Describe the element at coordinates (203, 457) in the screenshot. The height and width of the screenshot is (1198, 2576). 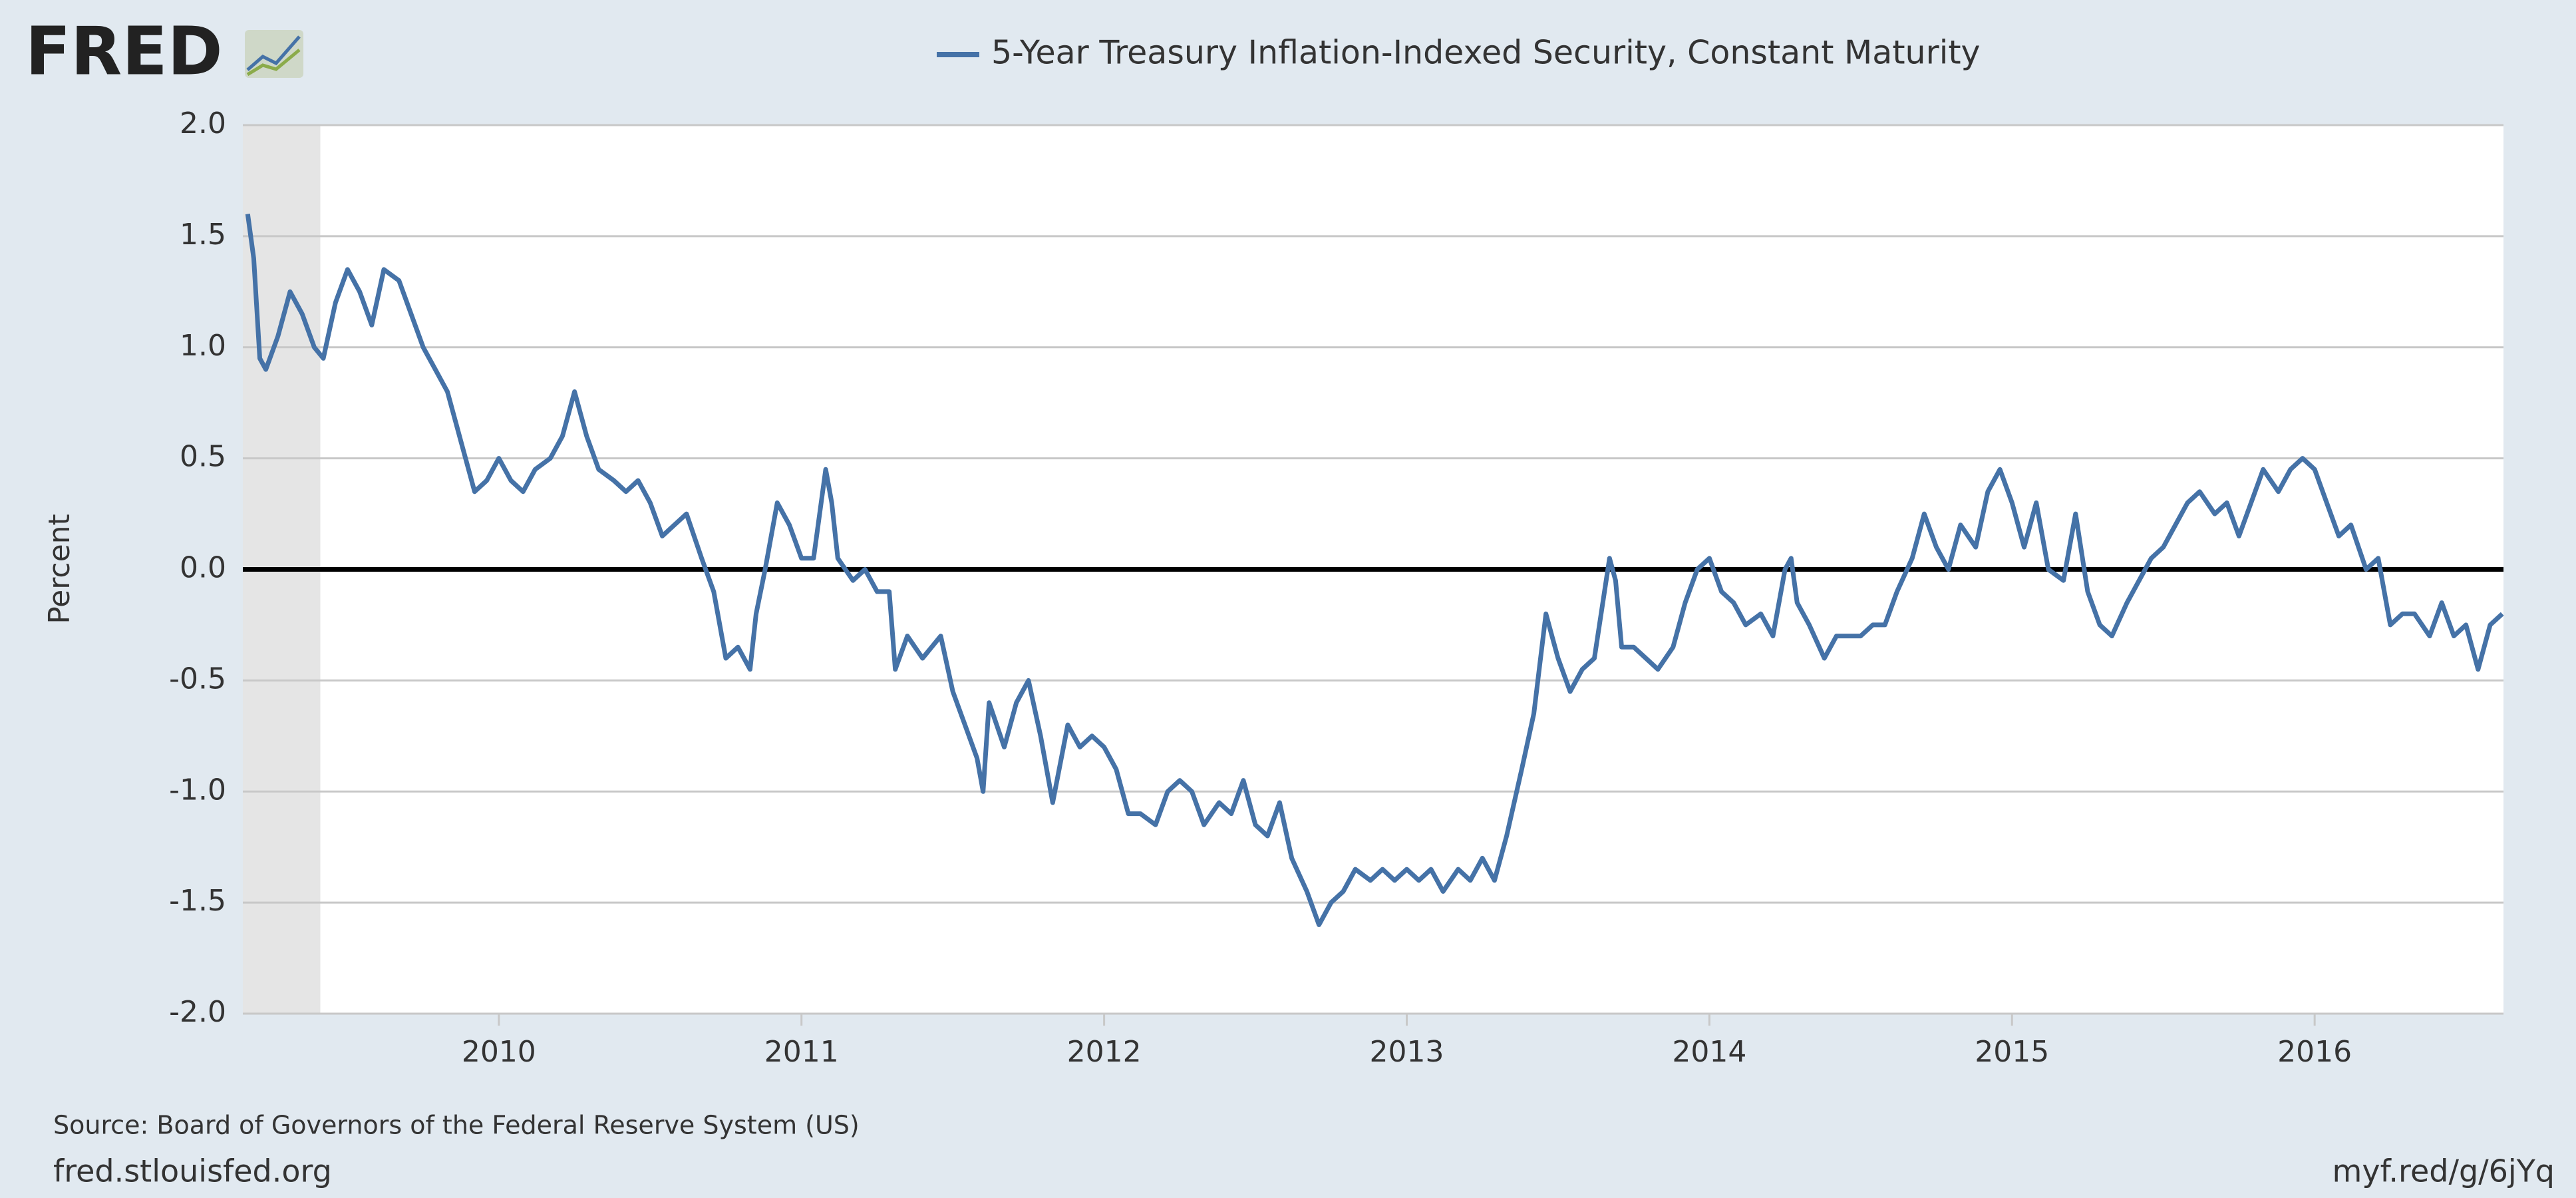
I see `y-tick-label: 0.5` at that location.